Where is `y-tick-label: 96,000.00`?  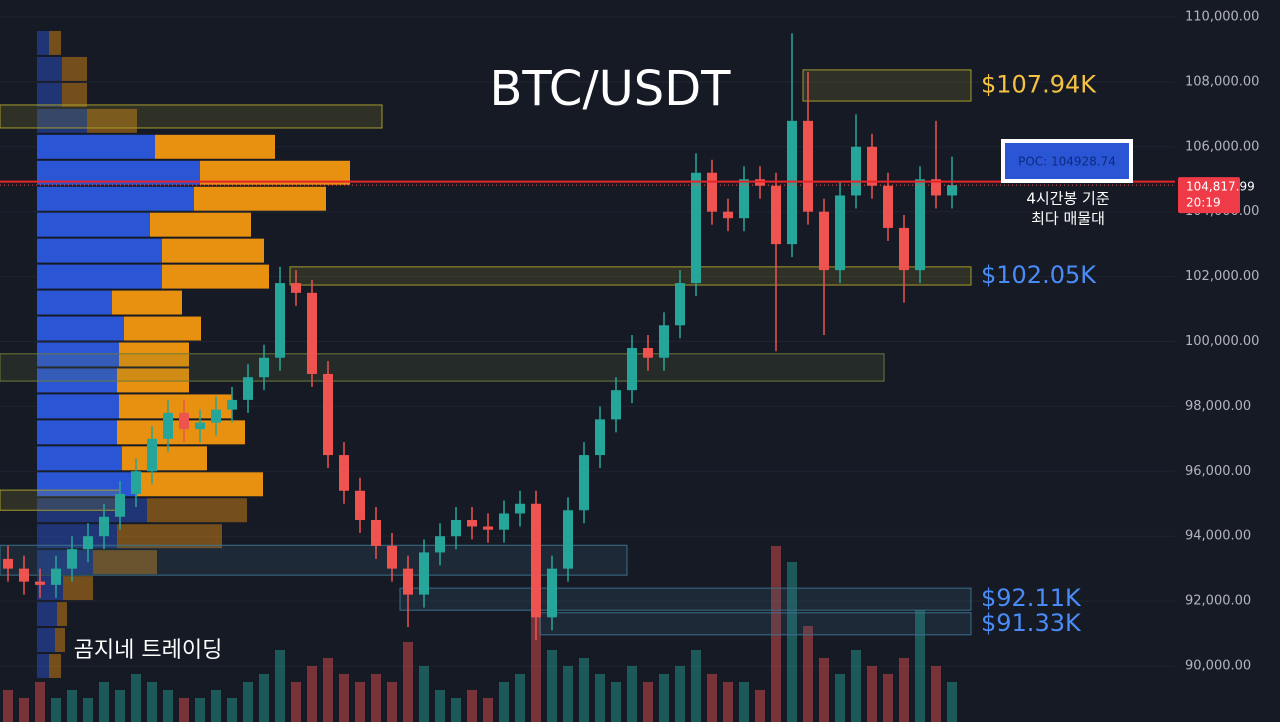 y-tick-label: 96,000.00 is located at coordinates (1218, 471).